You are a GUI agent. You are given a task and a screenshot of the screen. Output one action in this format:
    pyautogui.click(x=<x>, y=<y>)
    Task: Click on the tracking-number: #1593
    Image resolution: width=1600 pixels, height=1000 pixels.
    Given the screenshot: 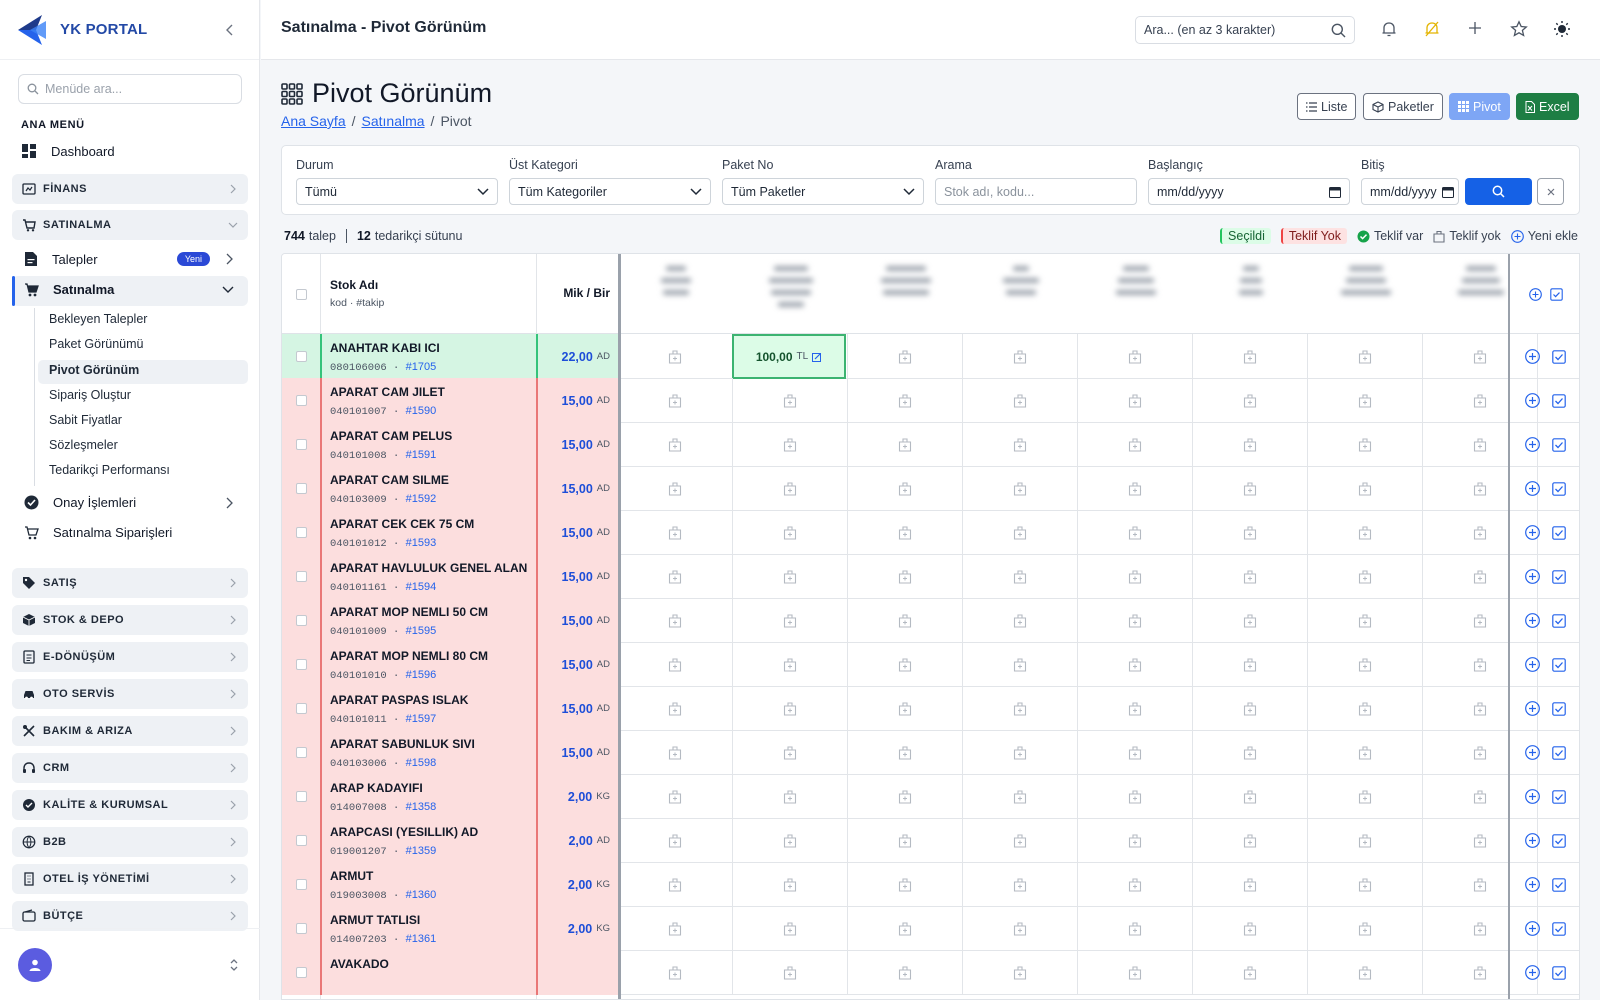 What is the action you would take?
    pyautogui.click(x=421, y=543)
    